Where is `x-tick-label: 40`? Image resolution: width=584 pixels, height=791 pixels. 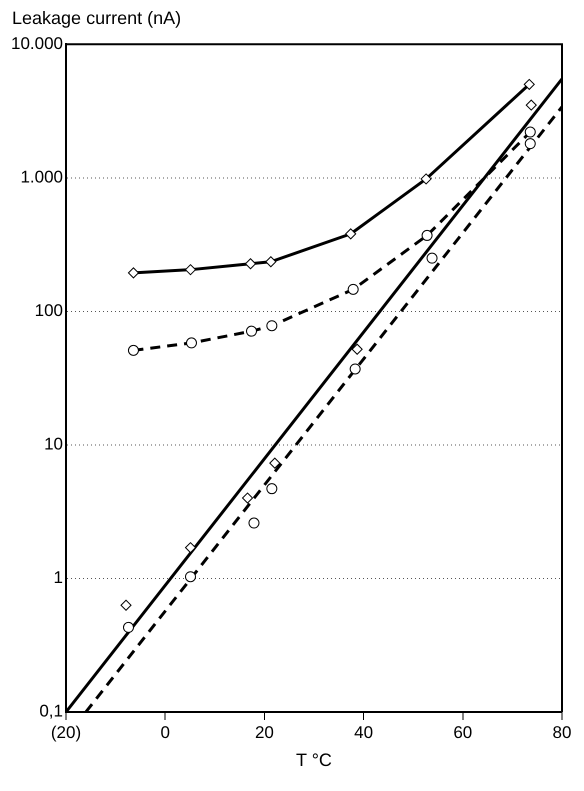 x-tick-label: 40 is located at coordinates (364, 732).